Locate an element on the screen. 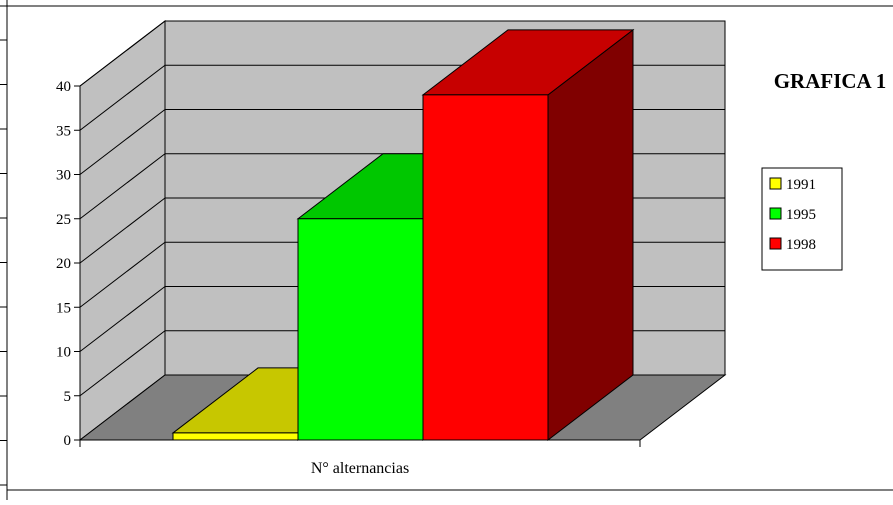 The image size is (893, 505). legend: 1991 1995 1998 is located at coordinates (802, 219).